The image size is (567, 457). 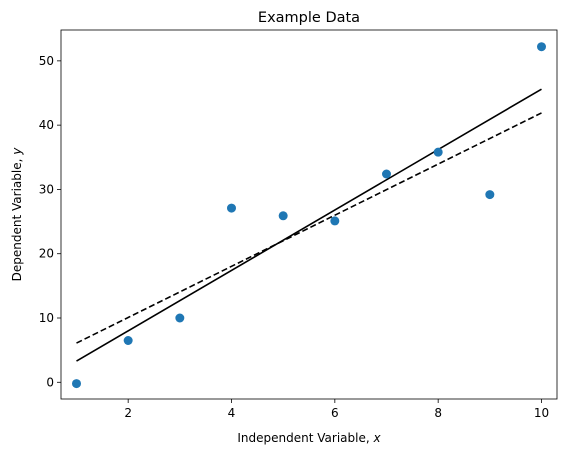 What do you see at coordinates (128, 413) in the screenshot?
I see `x-tick-label: 2` at bounding box center [128, 413].